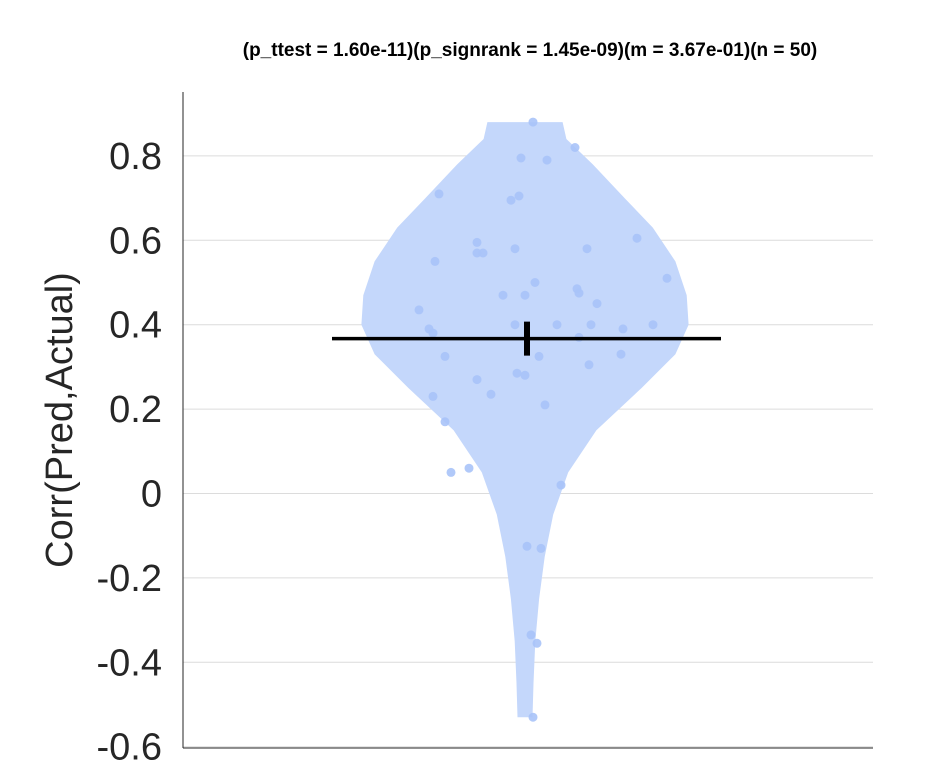  I want to click on y-tick-labels: 0.8 0.6 0.4 0.2 0 -0.2 -0.4 -0.6, so click(129, 452).